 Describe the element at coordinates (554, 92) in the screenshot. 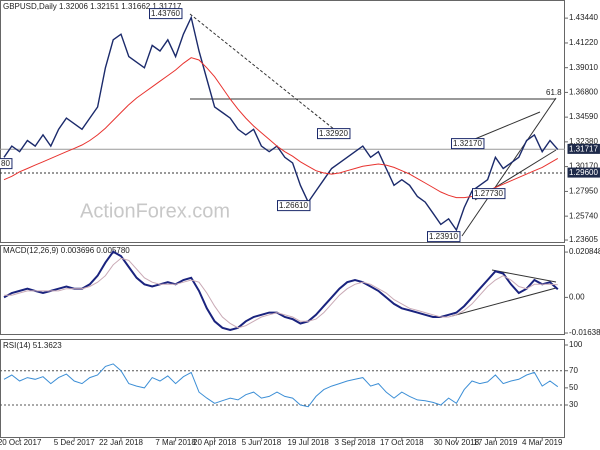

I see `price-annotation: 61.8` at that location.